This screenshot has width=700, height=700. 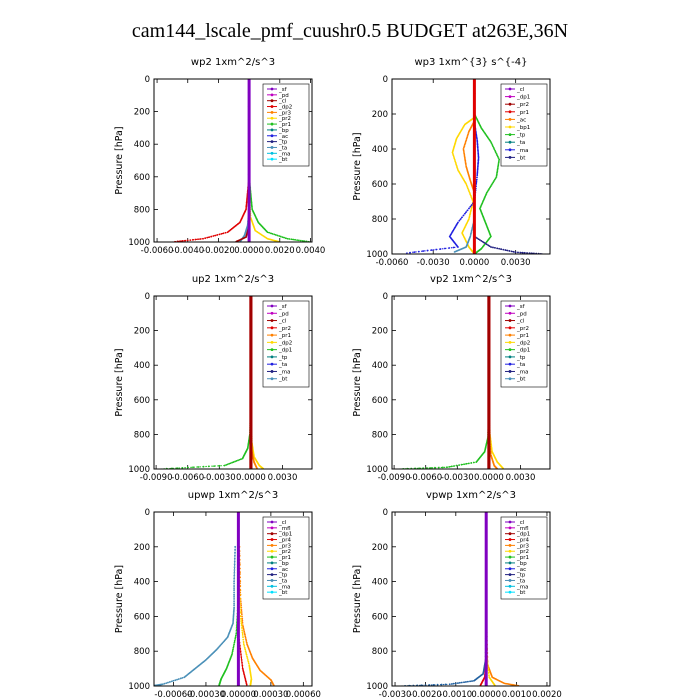 What do you see at coordinates (206, 695) in the screenshot?
I see `x-tick-label: -0.00030` at bounding box center [206, 695].